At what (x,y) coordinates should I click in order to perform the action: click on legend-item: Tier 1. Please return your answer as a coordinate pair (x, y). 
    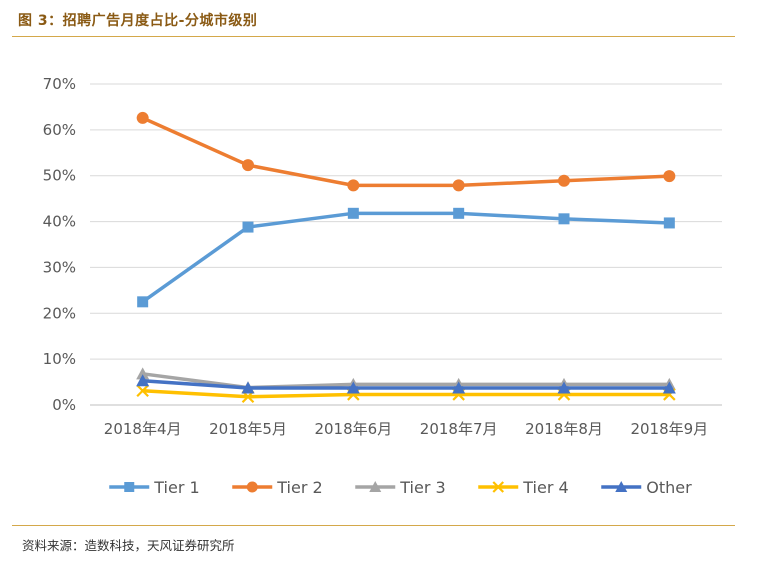
    Looking at the image, I should click on (154, 487).